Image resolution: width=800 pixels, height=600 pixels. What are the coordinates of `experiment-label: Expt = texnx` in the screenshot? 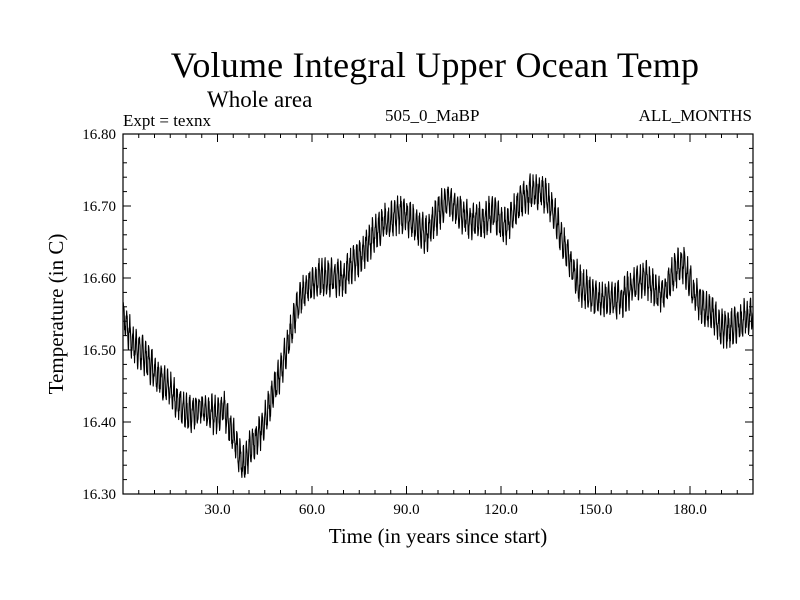 It's located at (167, 120).